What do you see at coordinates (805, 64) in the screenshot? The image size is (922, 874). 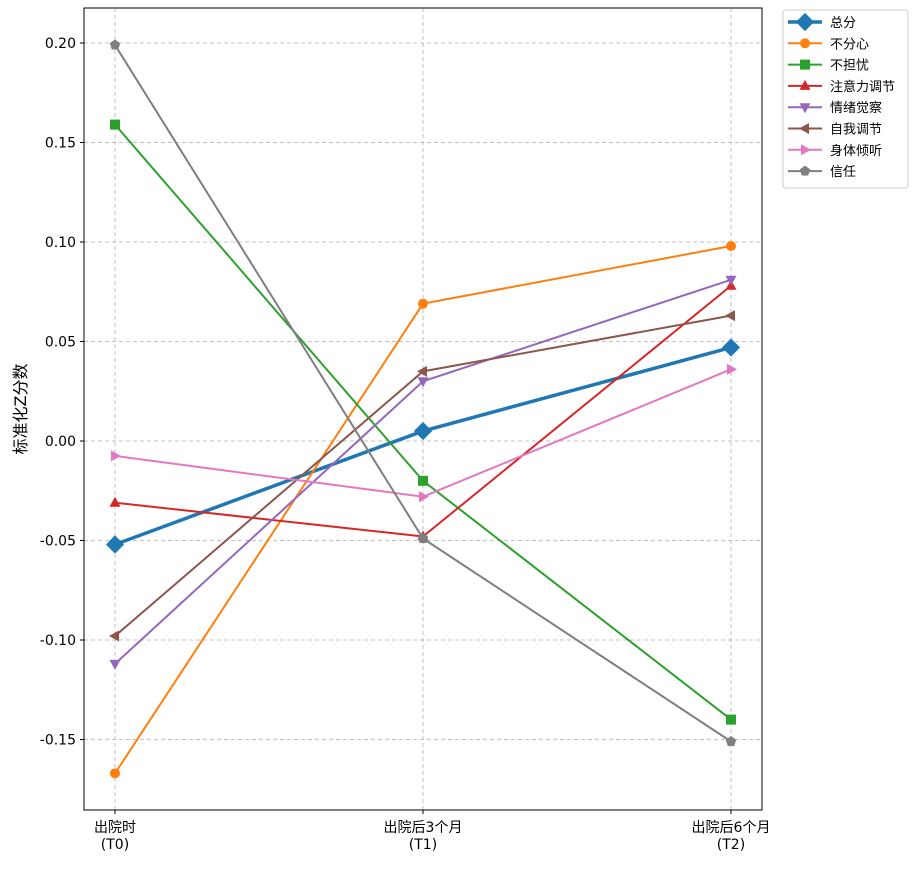 I see `marker-square` at bounding box center [805, 64].